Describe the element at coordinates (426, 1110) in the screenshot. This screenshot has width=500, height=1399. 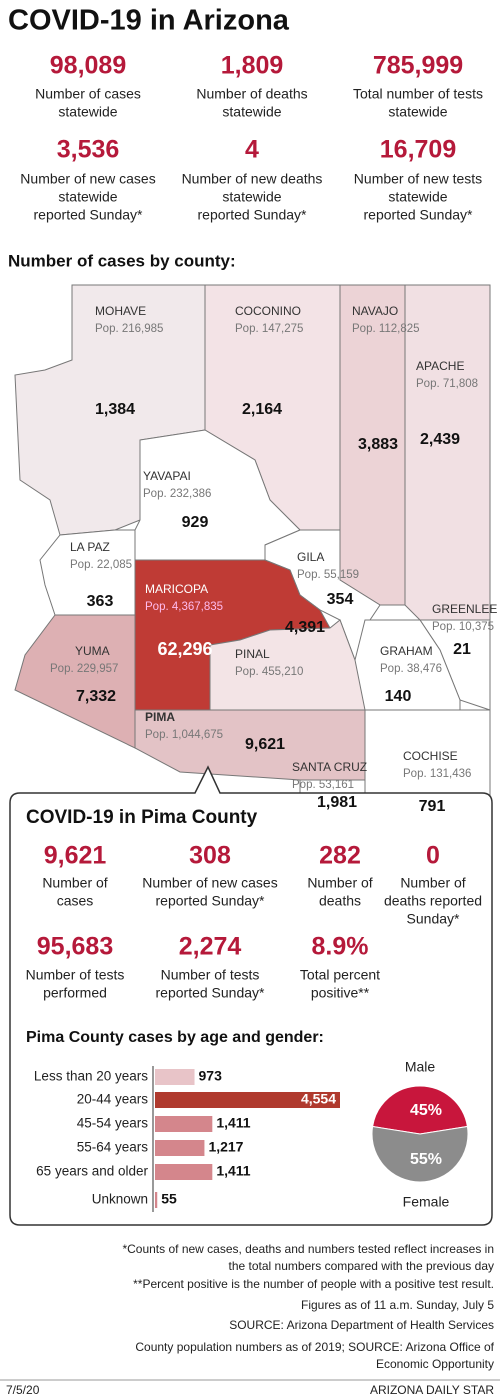
I see `pie-value-label: 45%` at that location.